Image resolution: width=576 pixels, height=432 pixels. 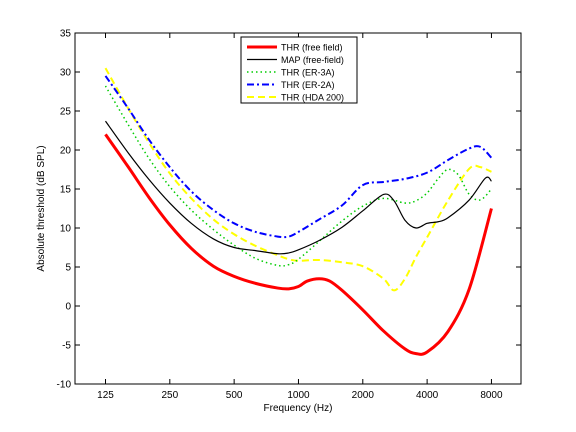 What do you see at coordinates (66, 151) in the screenshot?
I see `y-tick-label: 20` at bounding box center [66, 151].